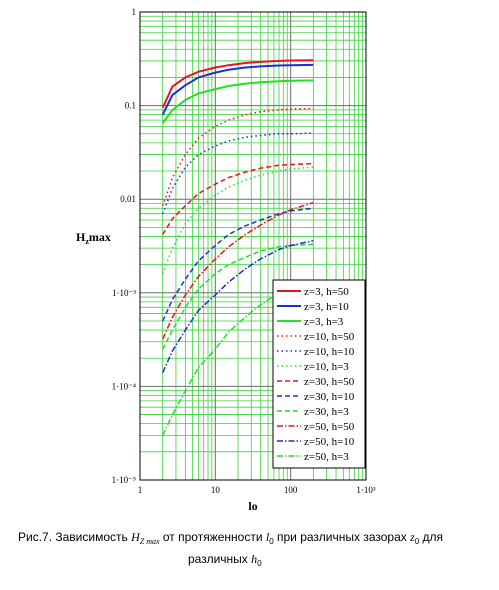 The width and height of the screenshot is (499, 590). What do you see at coordinates (329, 382) in the screenshot?
I see `legend-label-7: z=30, h=50` at bounding box center [329, 382].